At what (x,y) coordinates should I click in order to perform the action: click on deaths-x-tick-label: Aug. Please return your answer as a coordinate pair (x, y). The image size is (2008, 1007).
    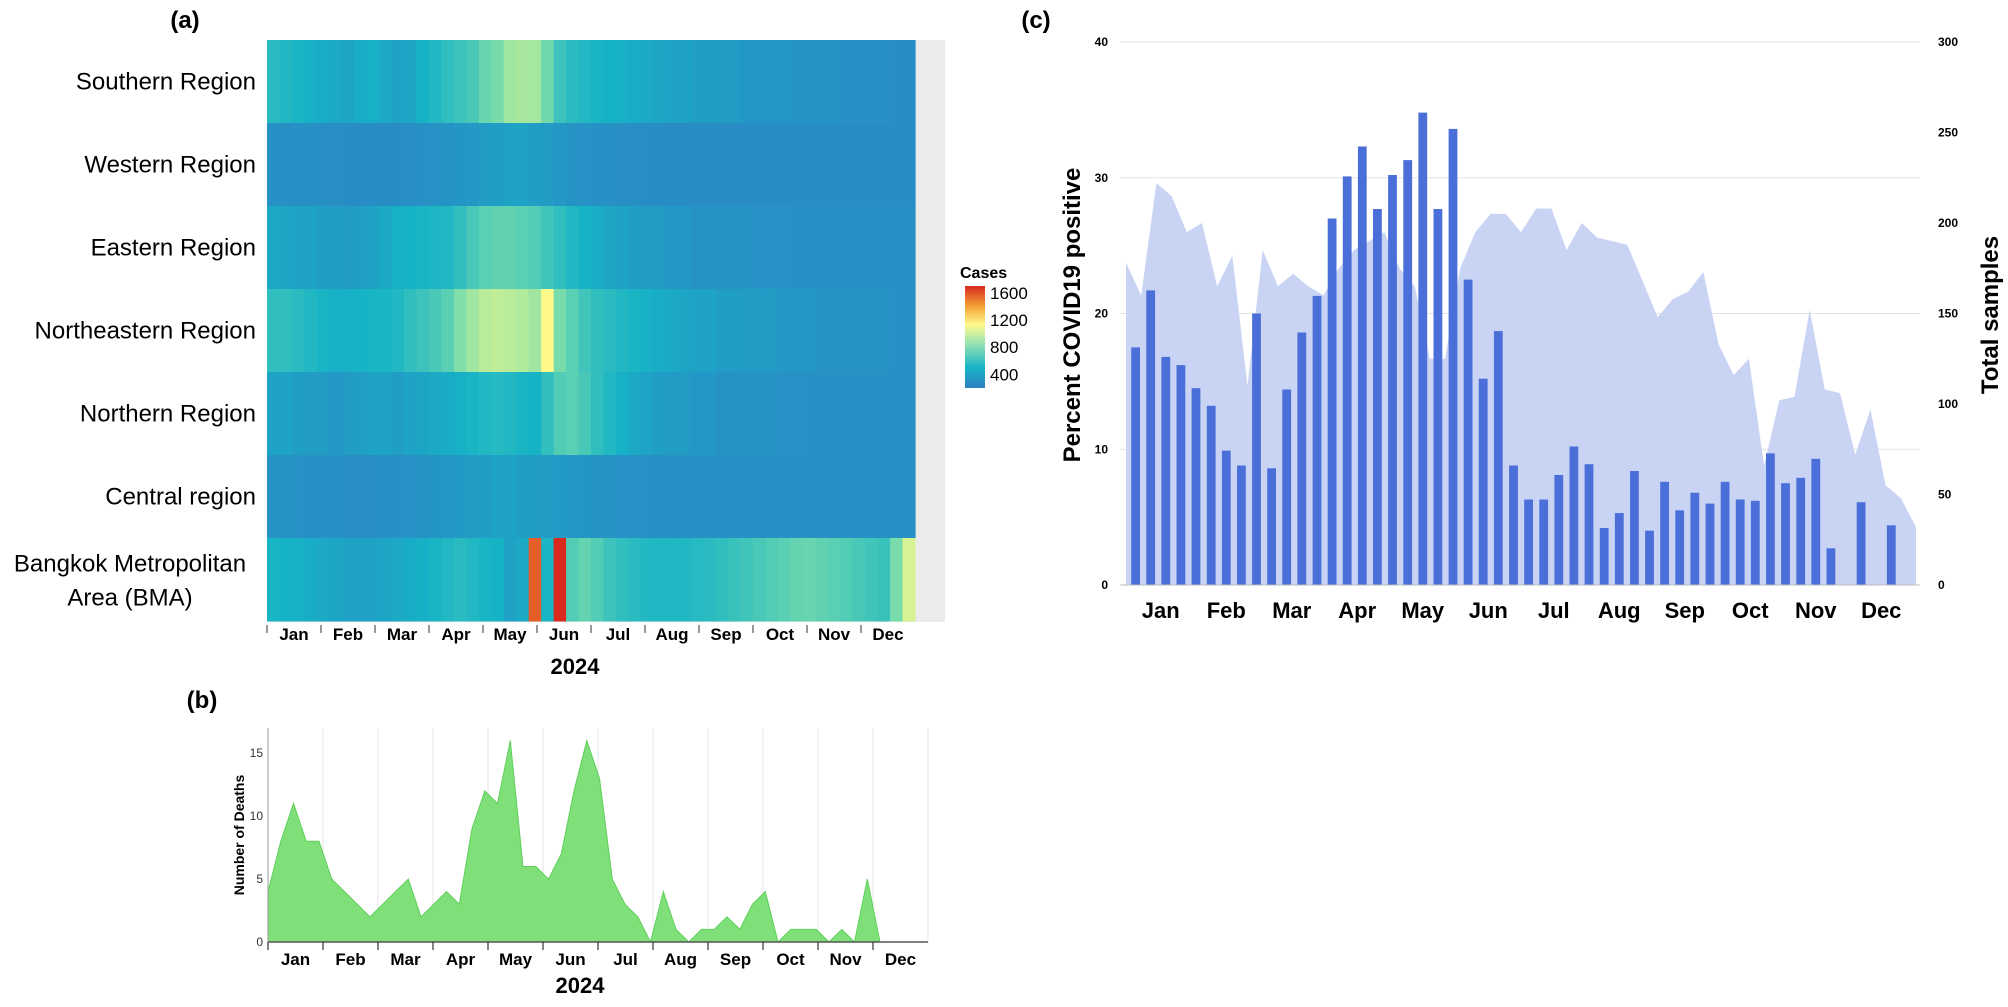
    Looking at the image, I should click on (680, 959).